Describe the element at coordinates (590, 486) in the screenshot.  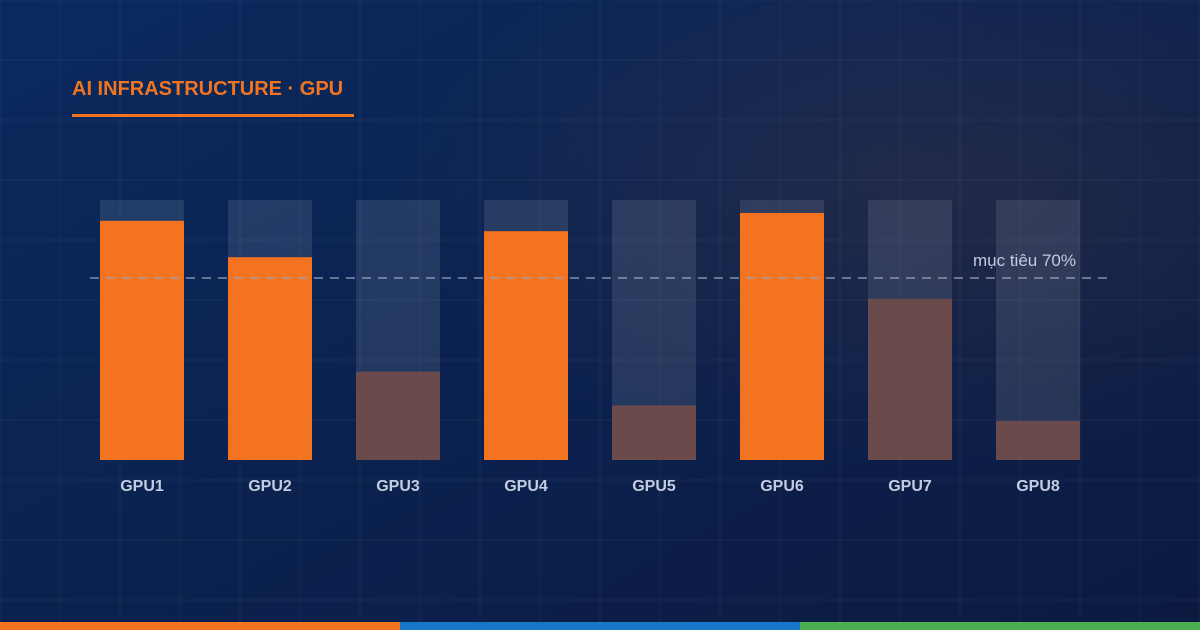
I see `tick-labels-group: GPU1 GPU2 GPU3 GPU4 GPU5 GPU6 GPU7 GPU8` at that location.